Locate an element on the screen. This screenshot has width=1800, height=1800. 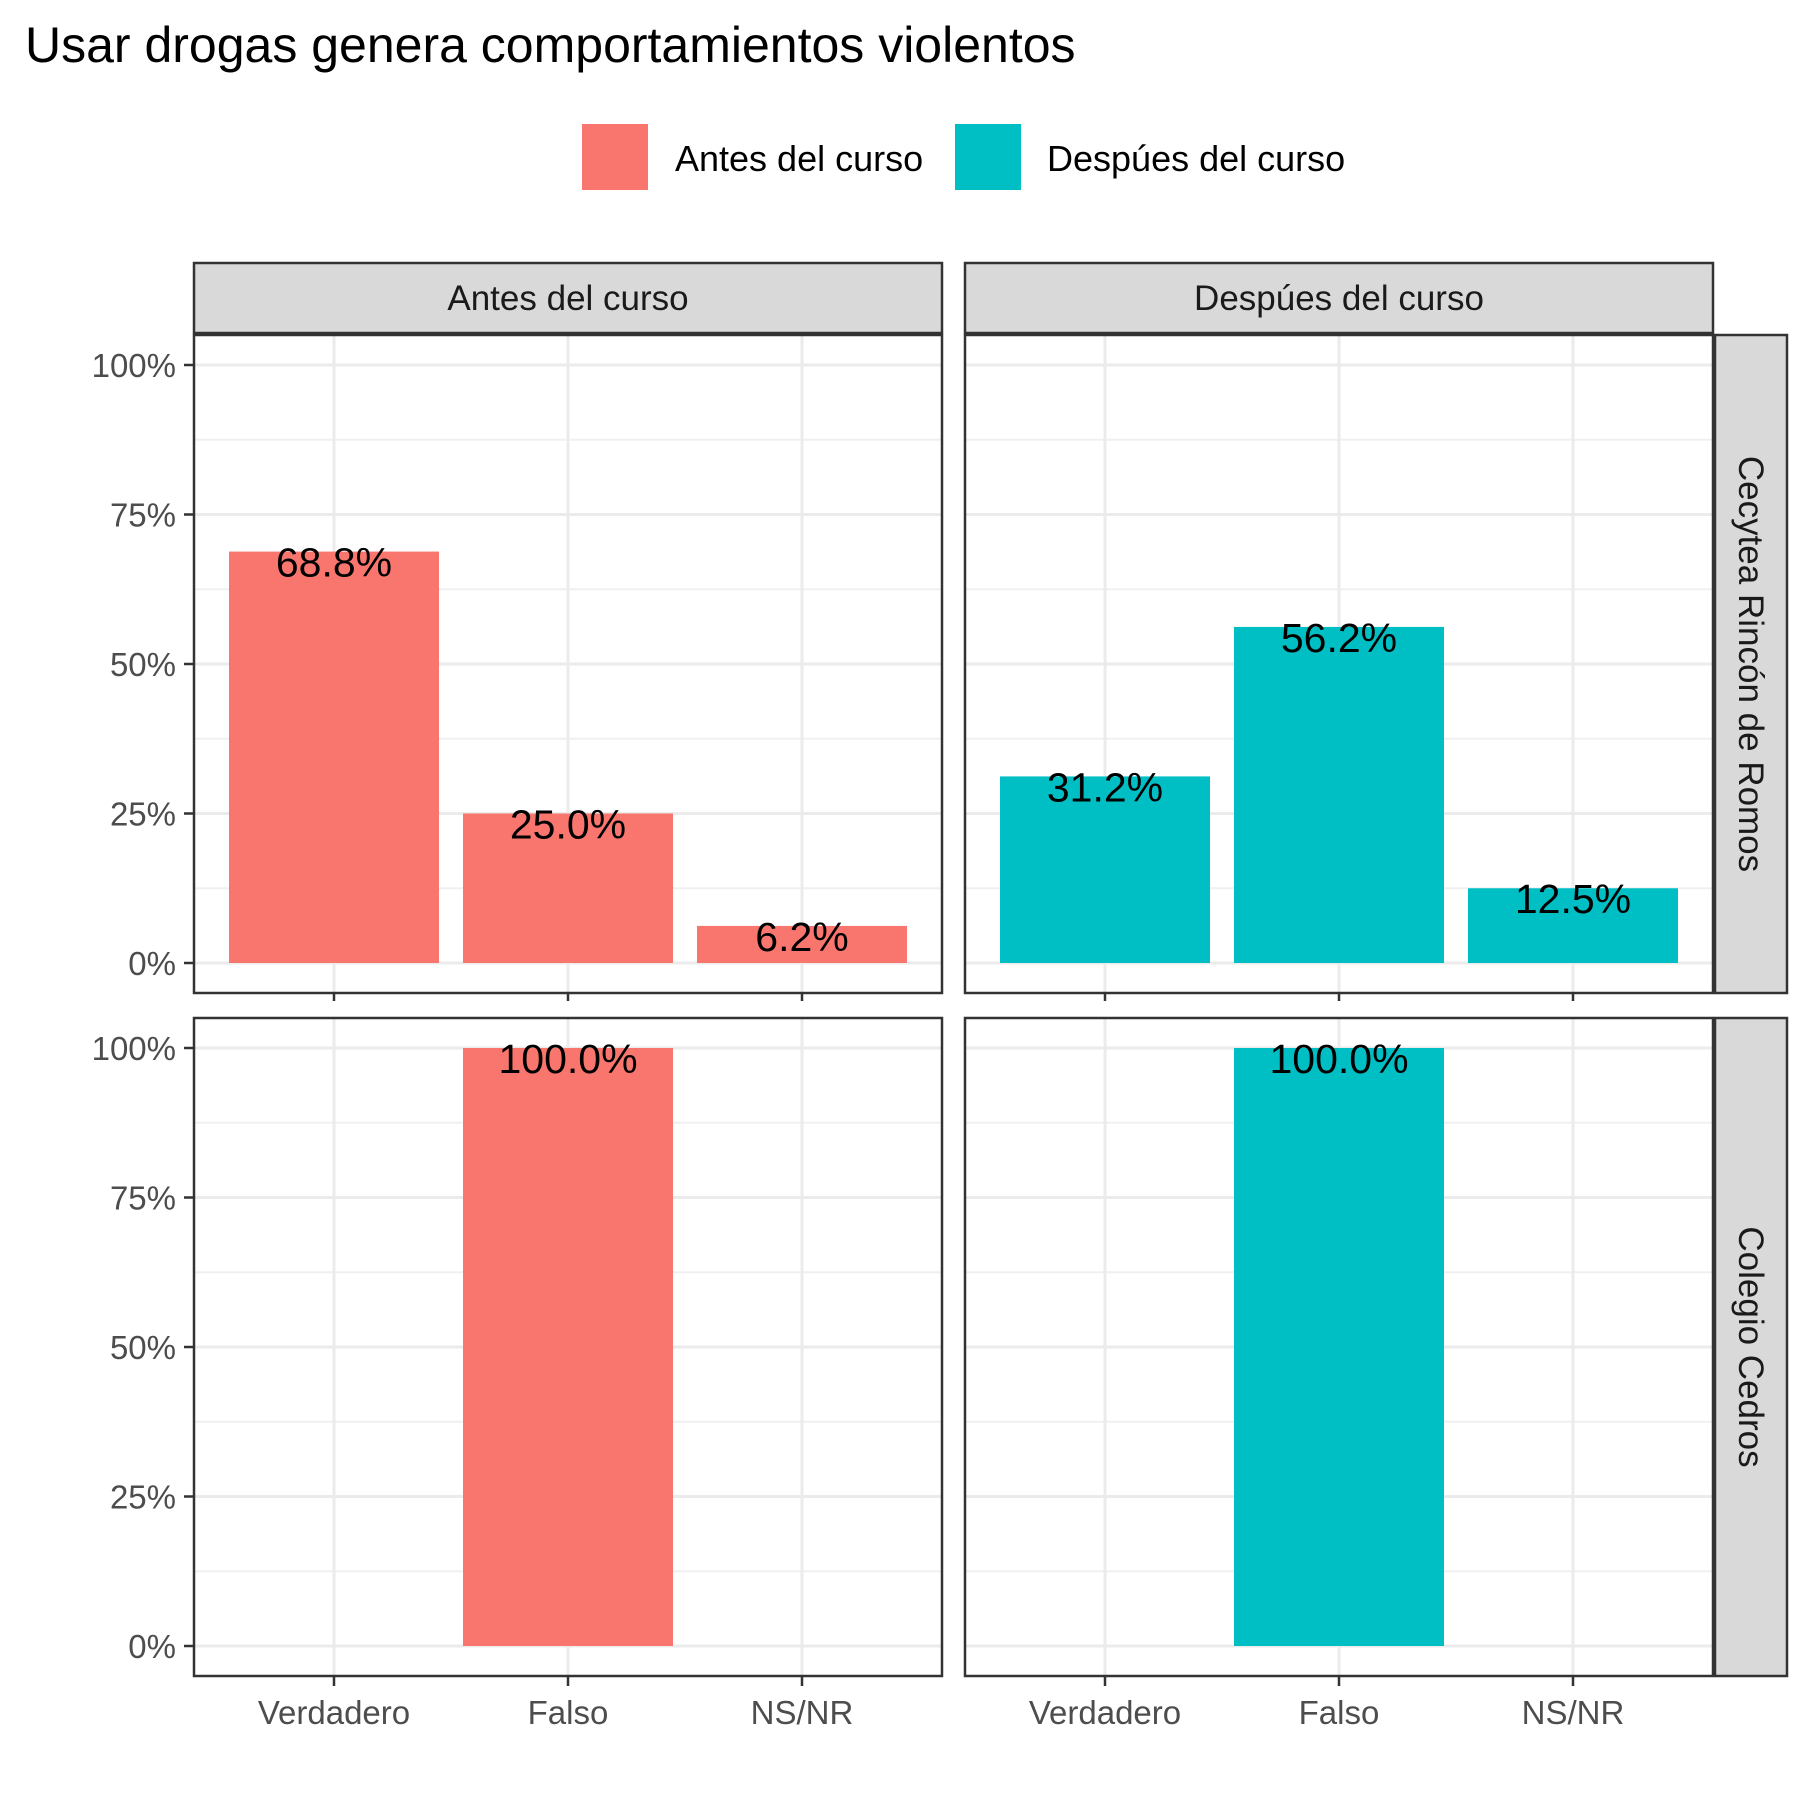
legend: Antes del curso Despúes del curso is located at coordinates (963, 157).